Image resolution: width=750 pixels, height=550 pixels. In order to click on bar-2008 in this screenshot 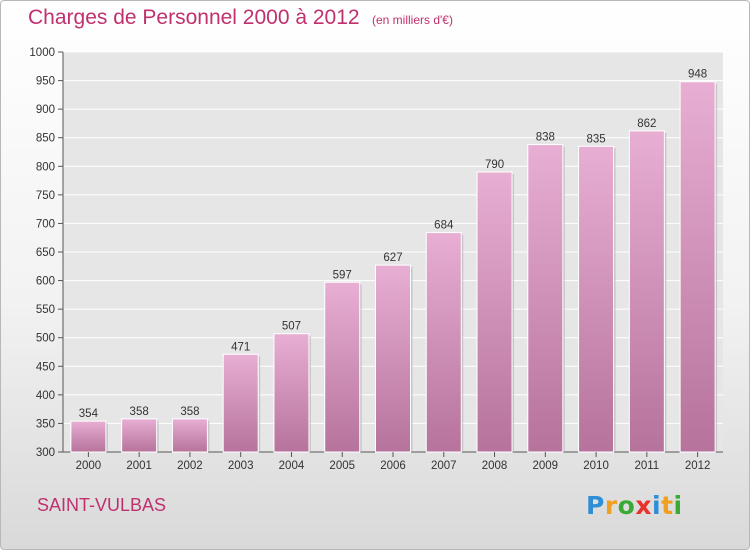, I will do `click(494, 312)`.